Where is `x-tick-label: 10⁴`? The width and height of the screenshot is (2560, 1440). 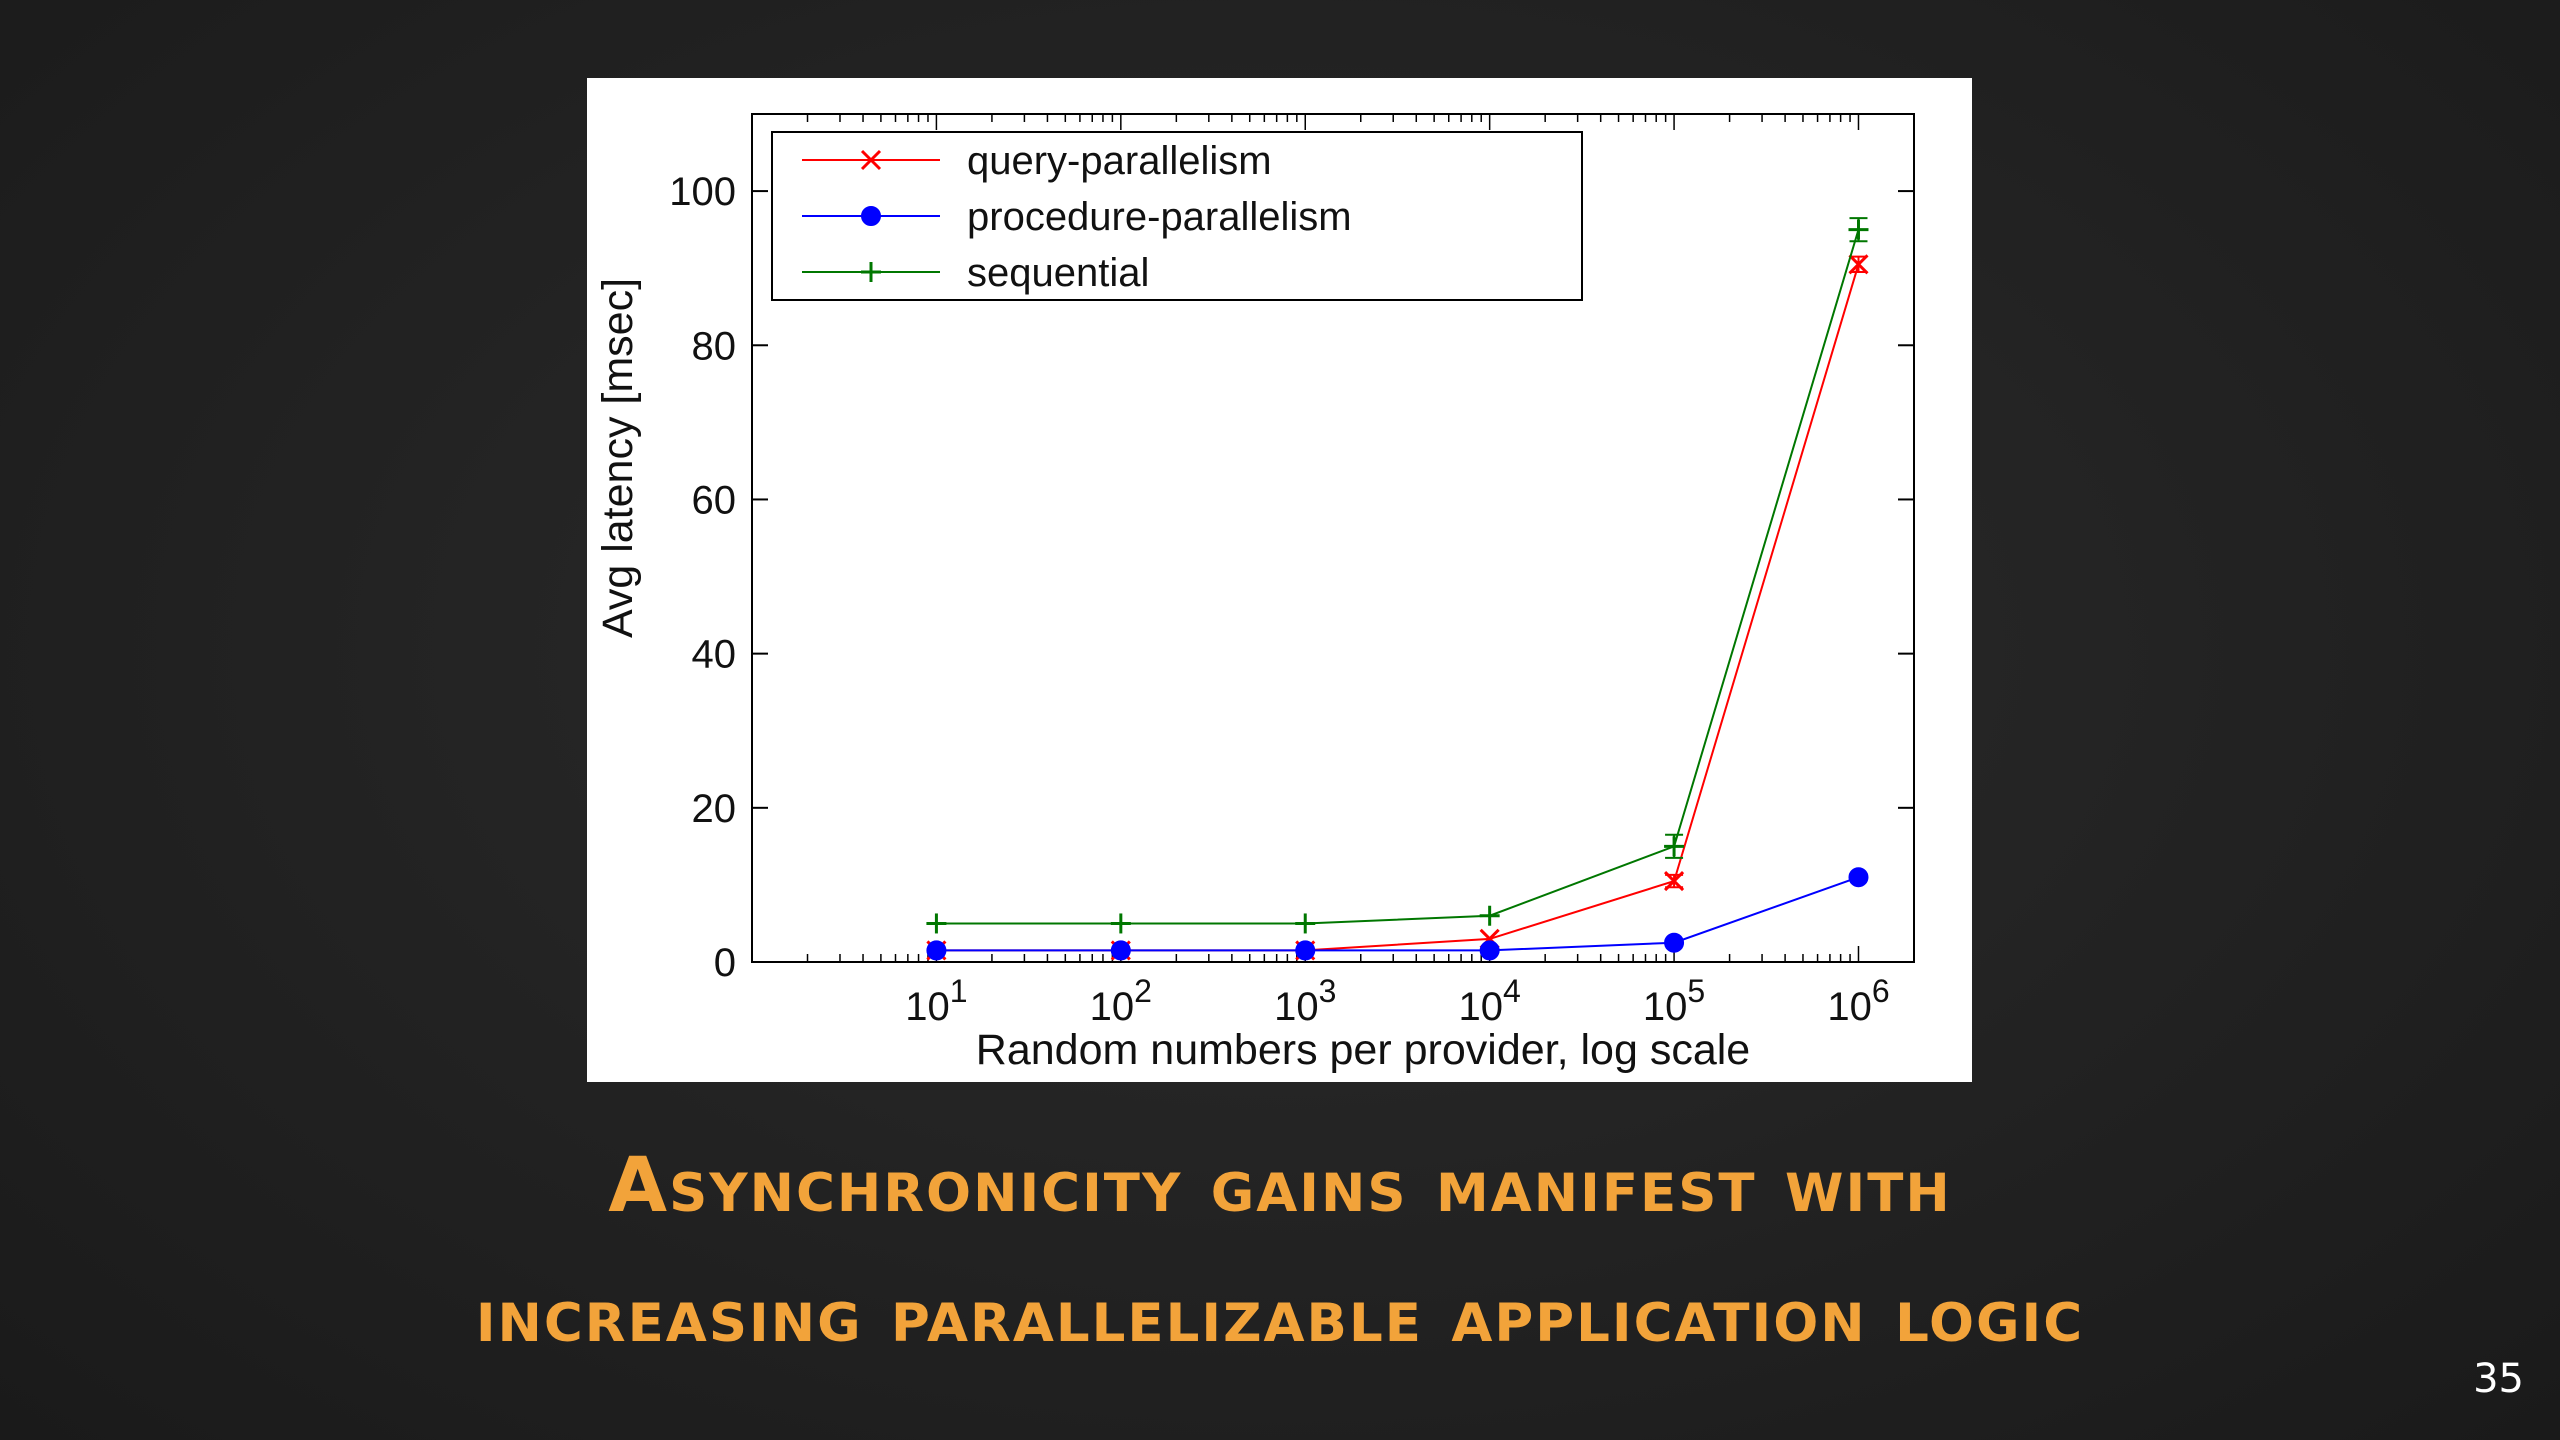 x-tick-label: 10⁴ is located at coordinates (1490, 1001).